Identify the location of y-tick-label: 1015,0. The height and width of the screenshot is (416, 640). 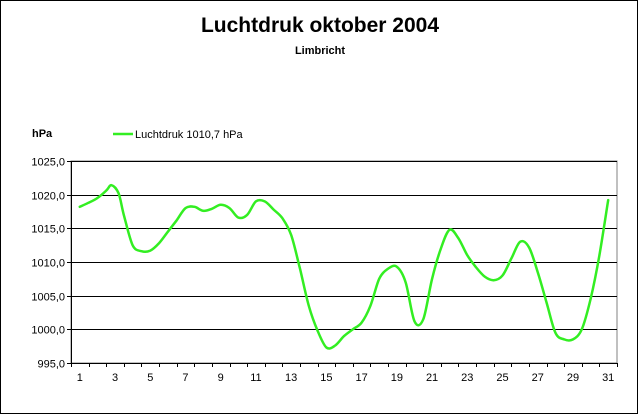
(48, 230).